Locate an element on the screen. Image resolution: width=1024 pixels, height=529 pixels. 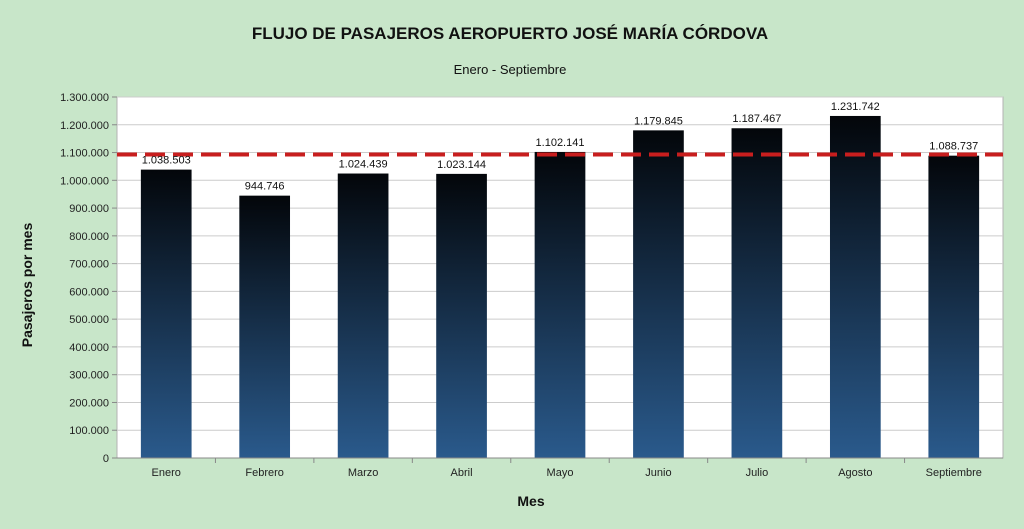
data-label: 1.187.467 is located at coordinates (756, 119).